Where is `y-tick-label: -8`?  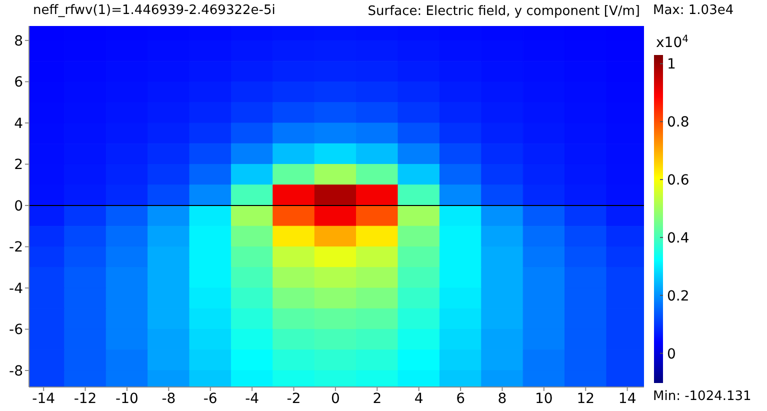 y-tick-label: -8 is located at coordinates (16, 371).